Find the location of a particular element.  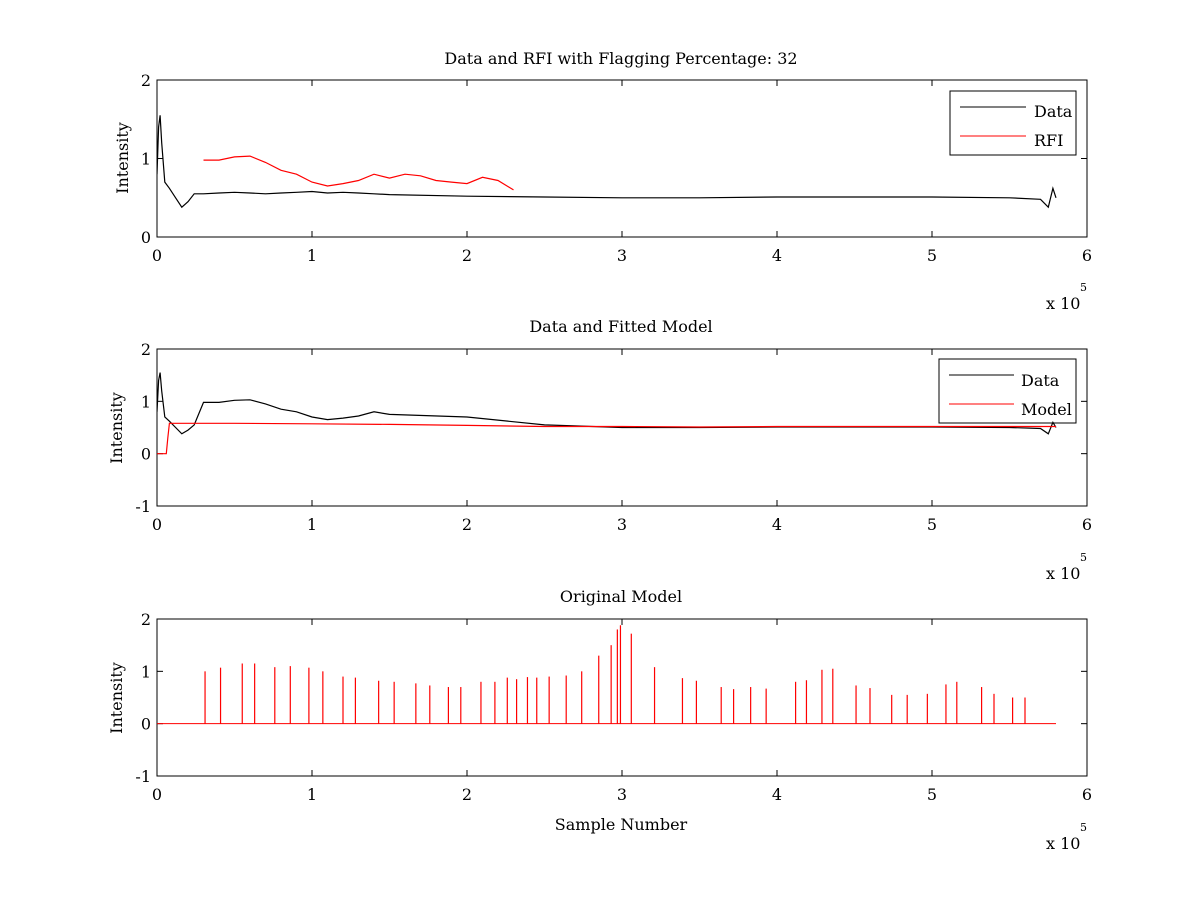

legend-label-rfi: RFI is located at coordinates (1048, 140).